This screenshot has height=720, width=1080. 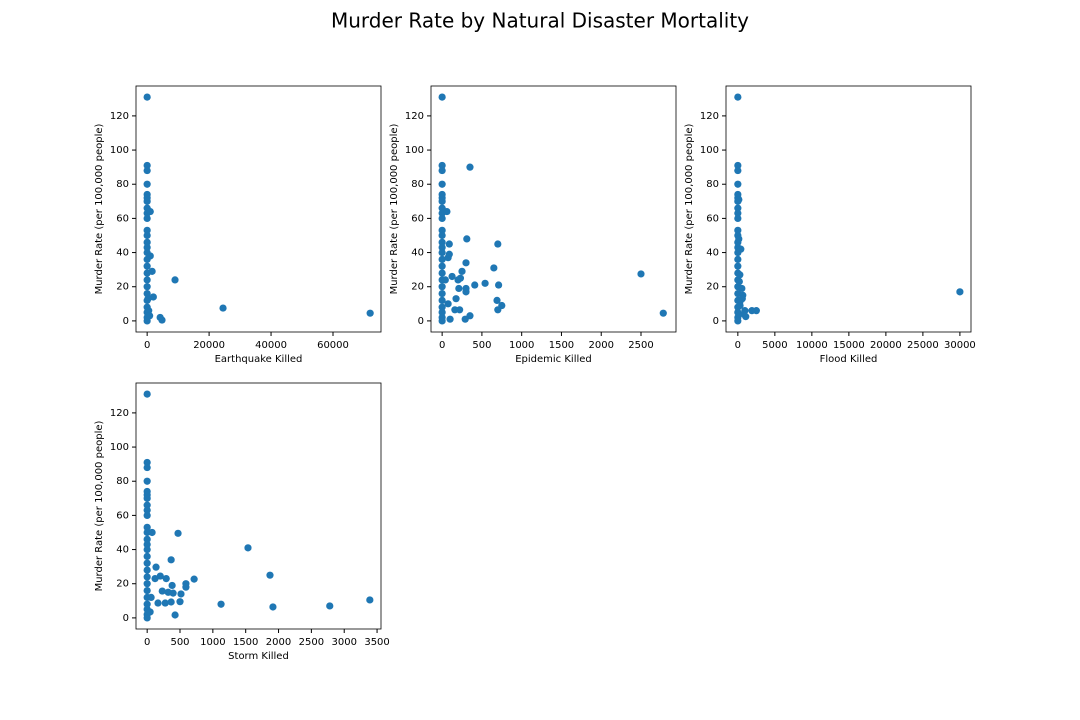 What do you see at coordinates (122, 584) in the screenshot?
I see `y-tick-label: 20` at bounding box center [122, 584].